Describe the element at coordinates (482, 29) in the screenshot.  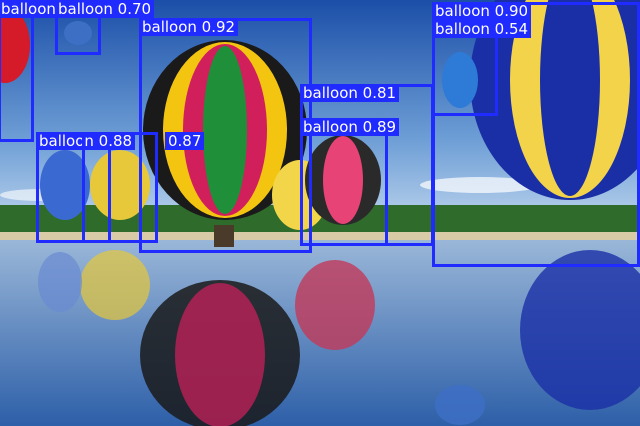
I see `detection-label: balloon 0.54` at that location.